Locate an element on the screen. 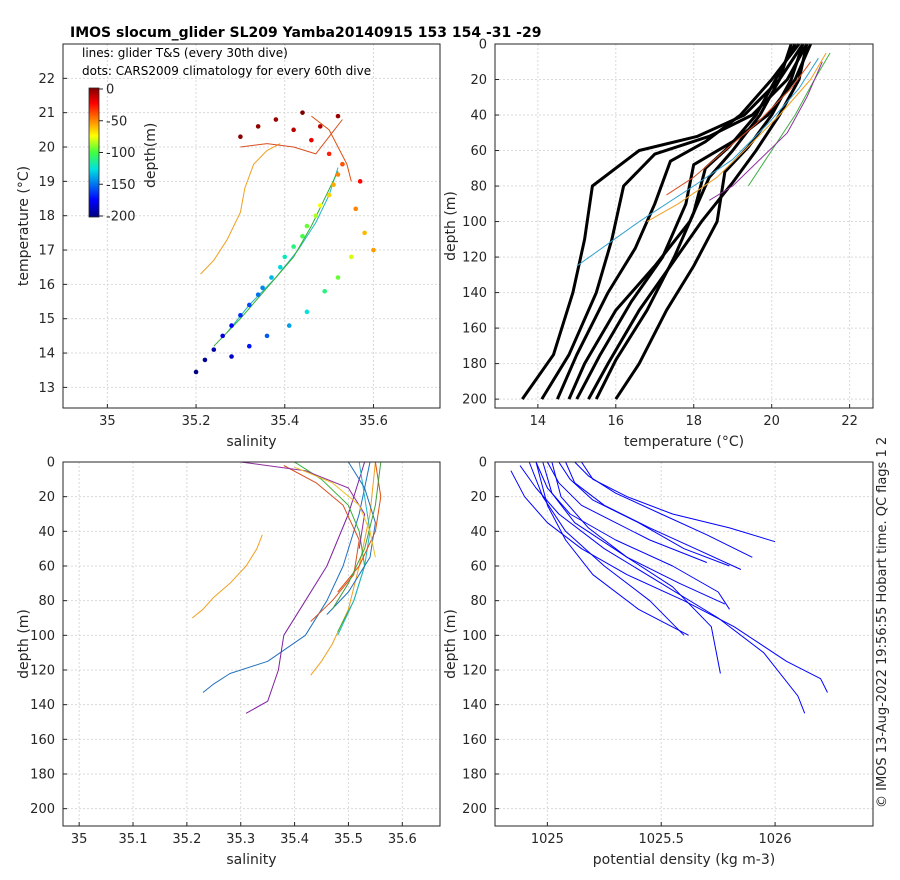 The height and width of the screenshot is (880, 900). y-tick-label: 21 is located at coordinates (46, 113).